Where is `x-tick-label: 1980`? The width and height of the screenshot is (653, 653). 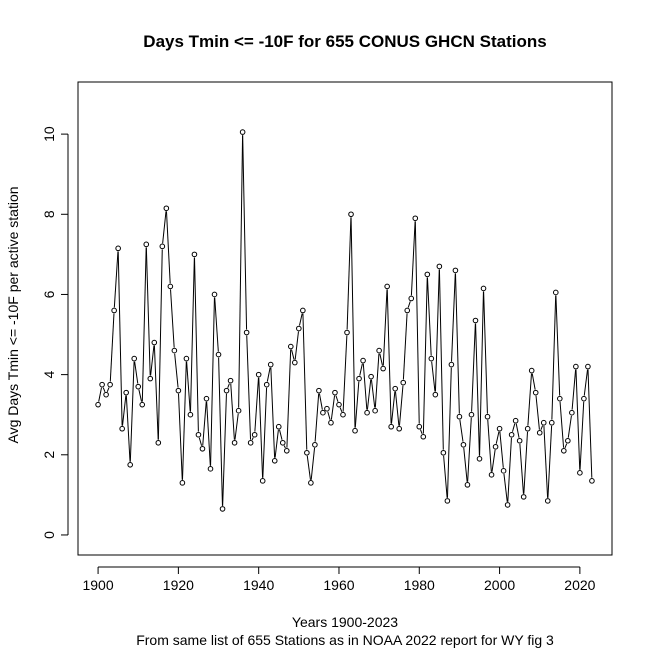 x-tick-label: 1980 is located at coordinates (419, 585).